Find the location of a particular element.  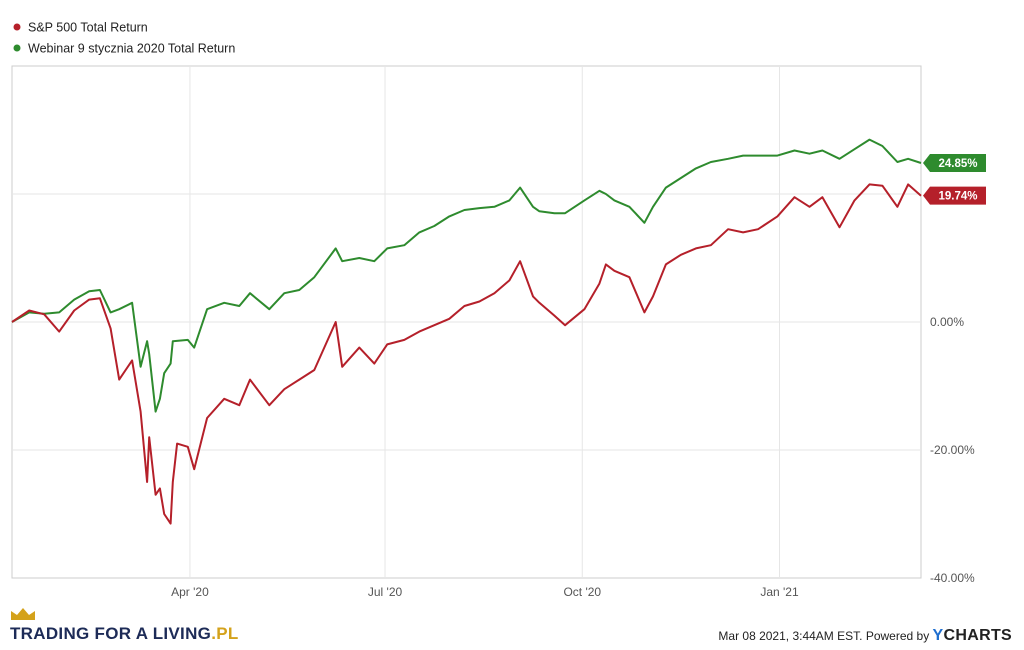

crown-icon is located at coordinates (23, 614).